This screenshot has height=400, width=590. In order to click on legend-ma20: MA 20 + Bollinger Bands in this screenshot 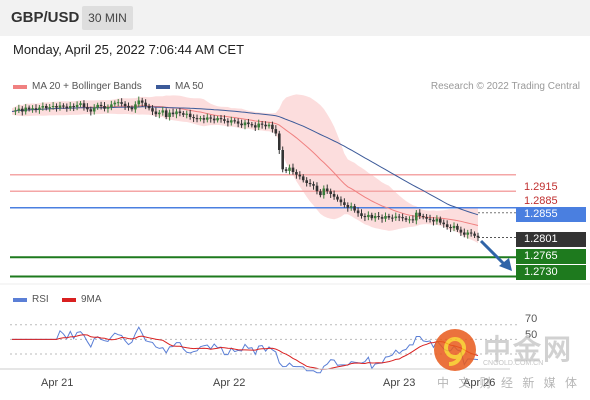, I will do `click(77, 86)`.